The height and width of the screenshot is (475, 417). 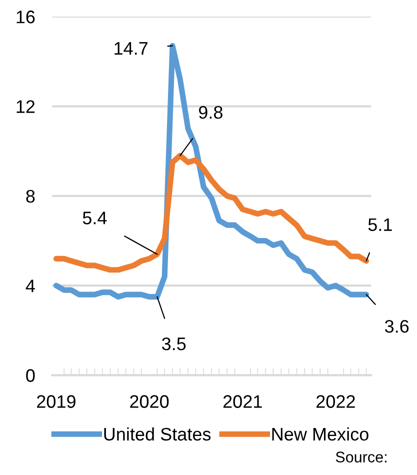 I want to click on annotation: 9.8, so click(x=210, y=112).